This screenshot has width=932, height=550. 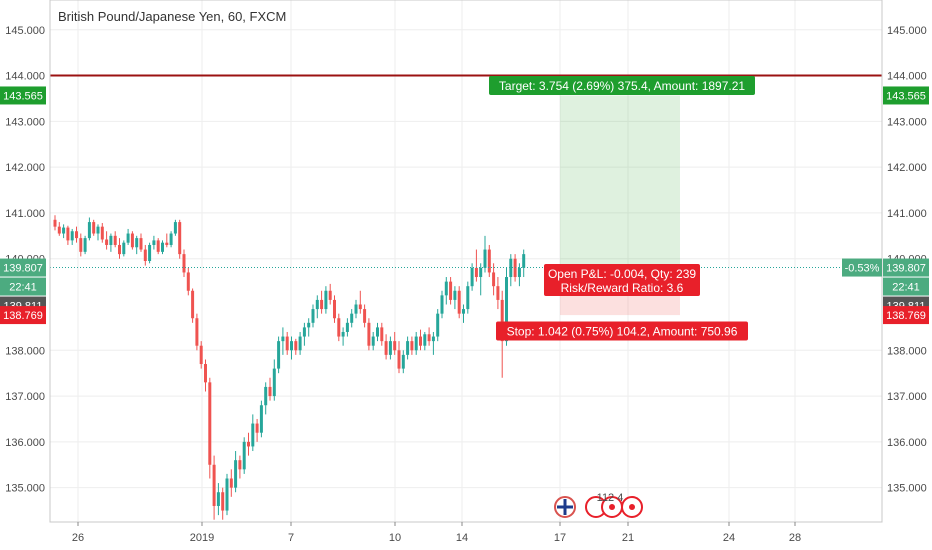 I want to click on event-dot, so click(x=612, y=507).